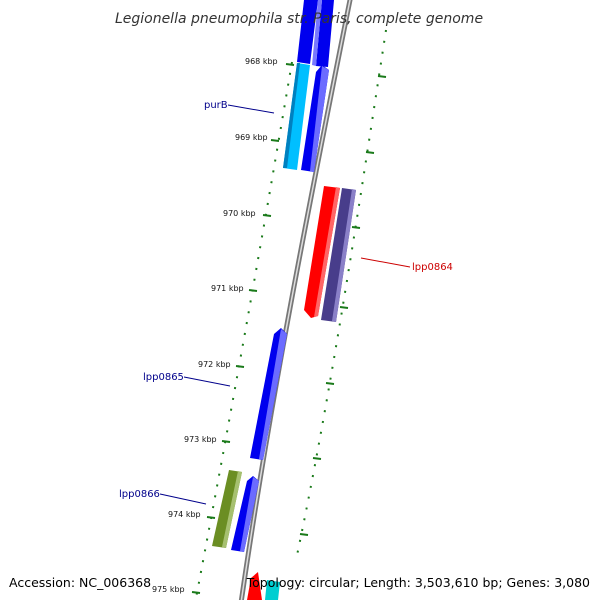 The image size is (600, 600). What do you see at coordinates (344, 255) in the screenshot?
I see `gene-lpp0864-sheen` at bounding box center [344, 255].